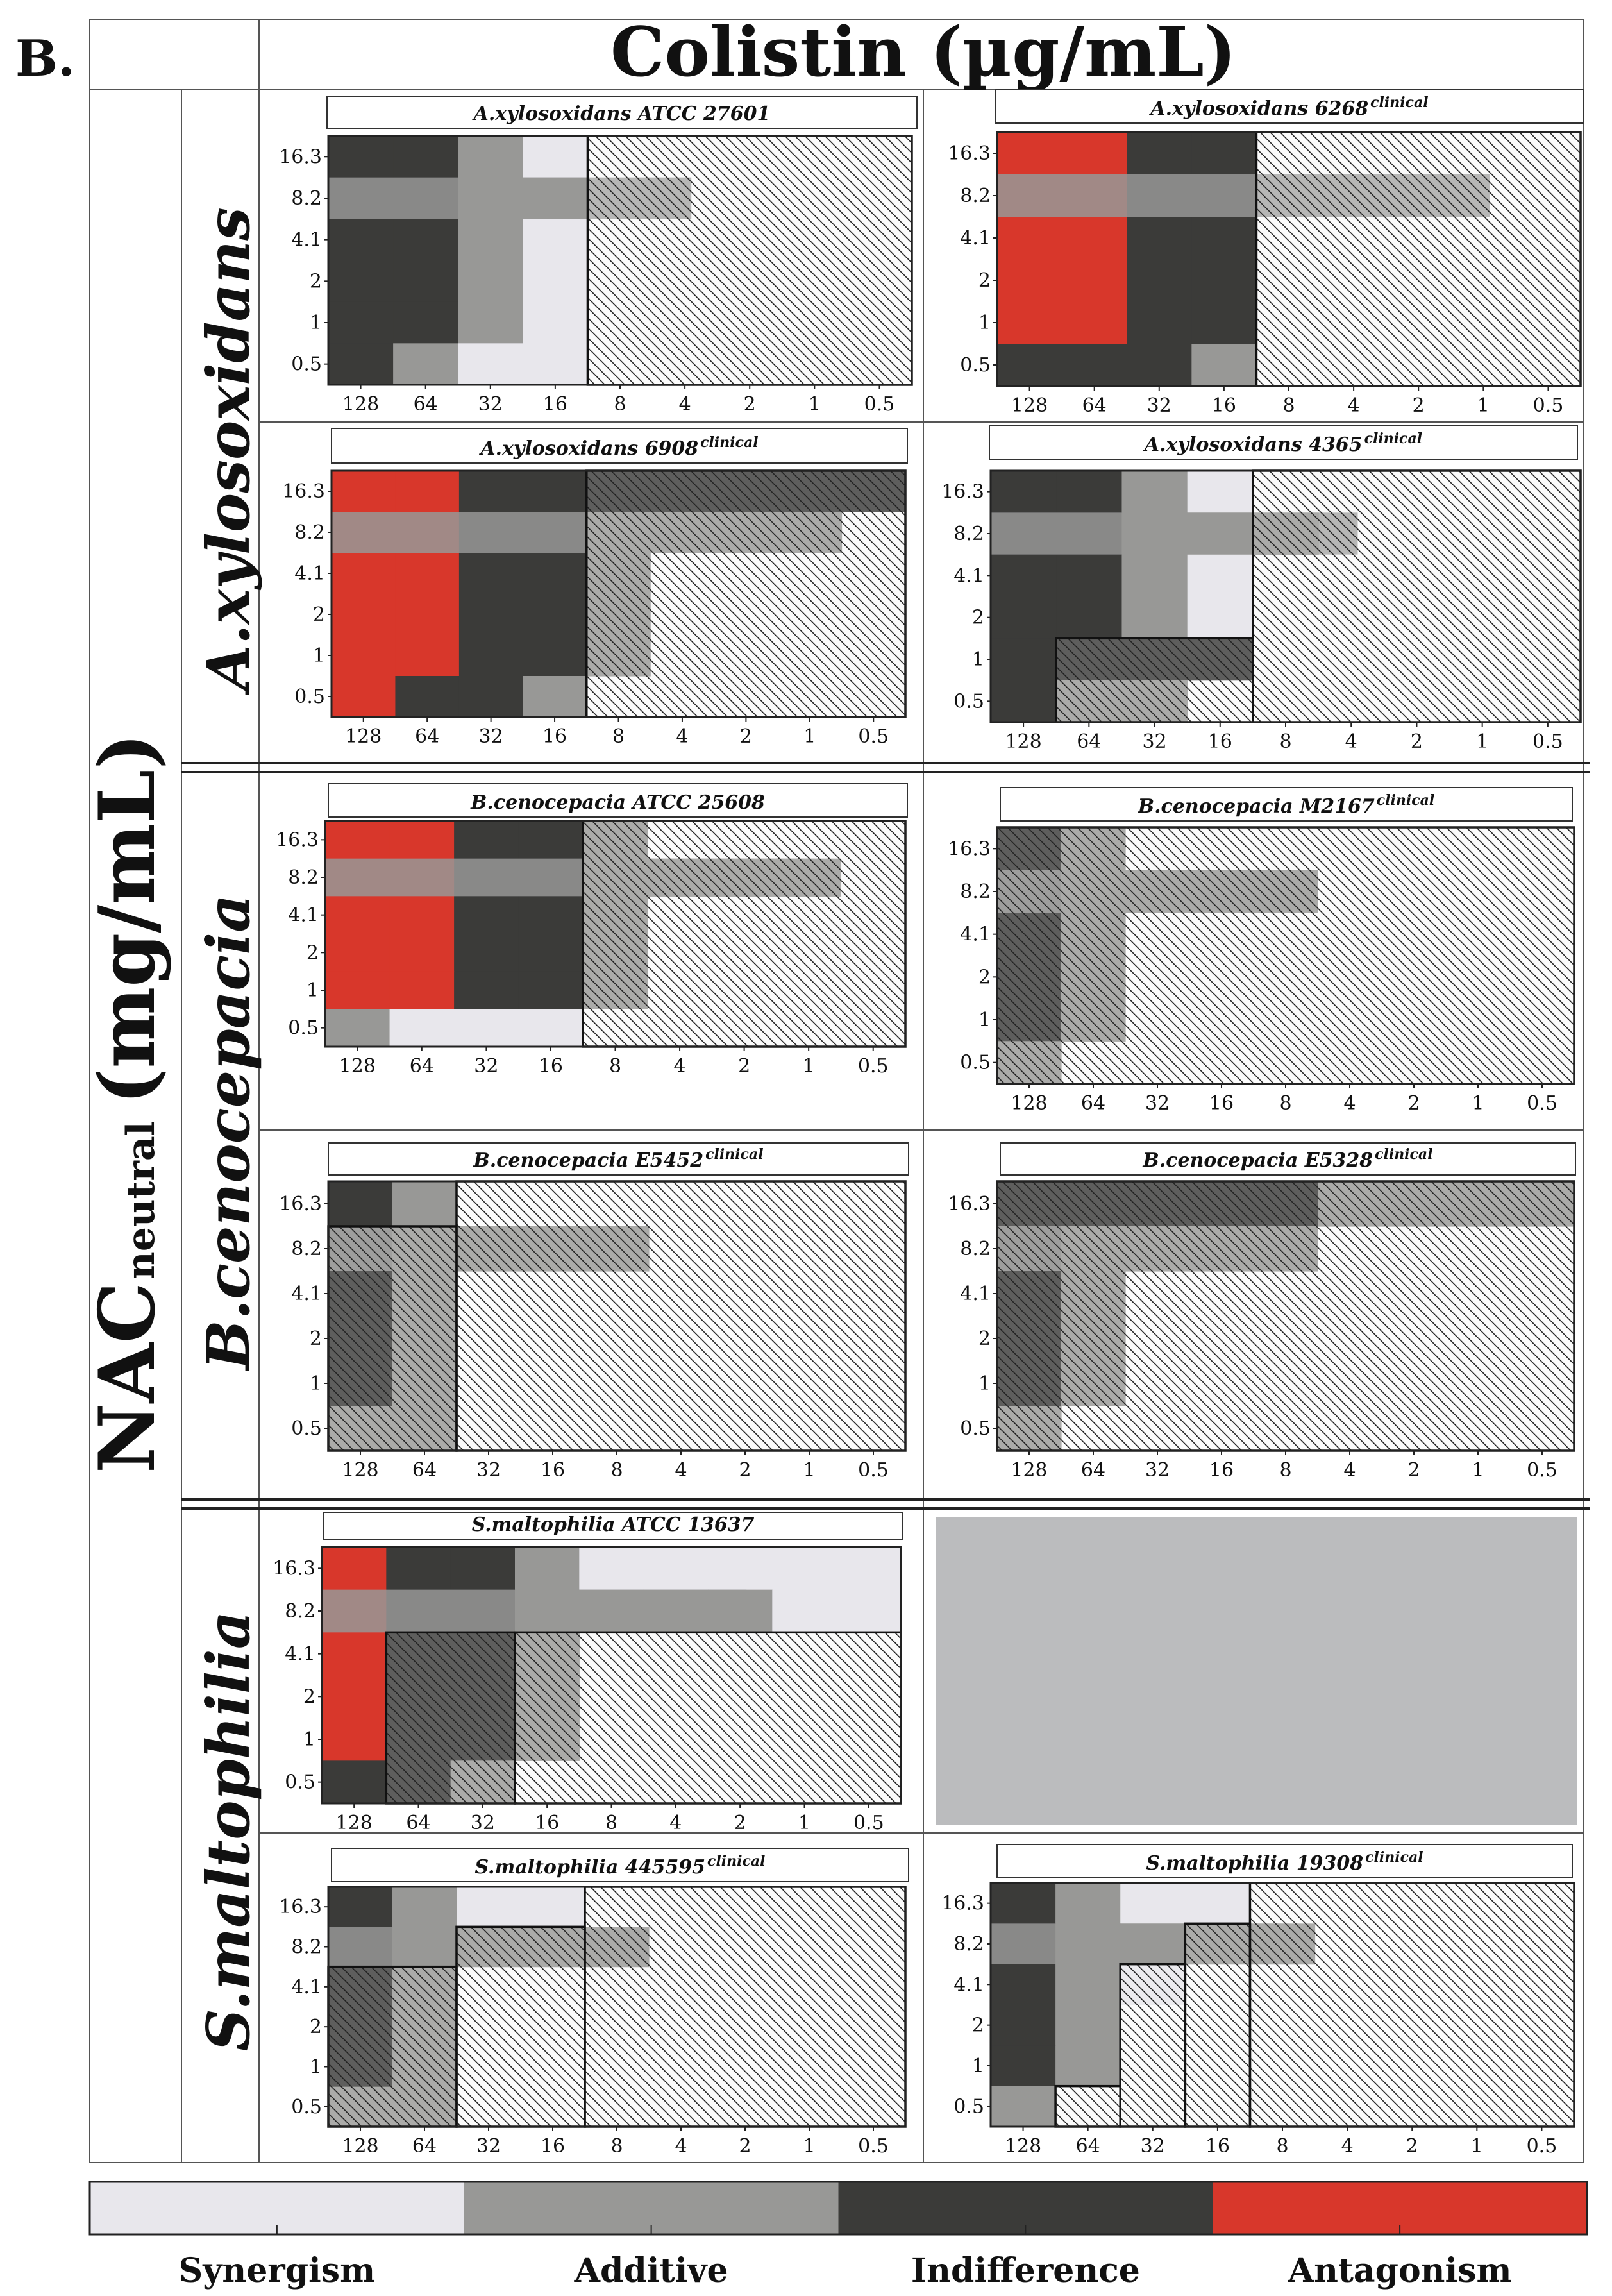  What do you see at coordinates (1088, 2146) in the screenshot?
I see `x-tick-label: 64` at bounding box center [1088, 2146].